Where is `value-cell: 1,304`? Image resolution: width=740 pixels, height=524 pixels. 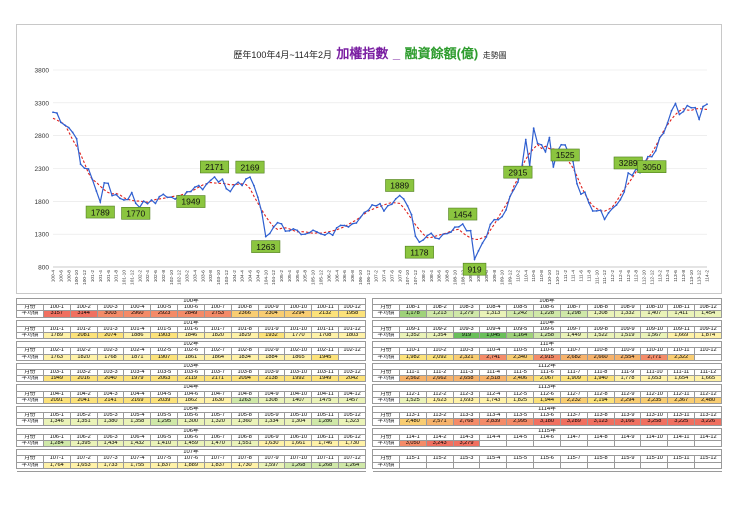 value-cell: 1,304 is located at coordinates (298, 422).